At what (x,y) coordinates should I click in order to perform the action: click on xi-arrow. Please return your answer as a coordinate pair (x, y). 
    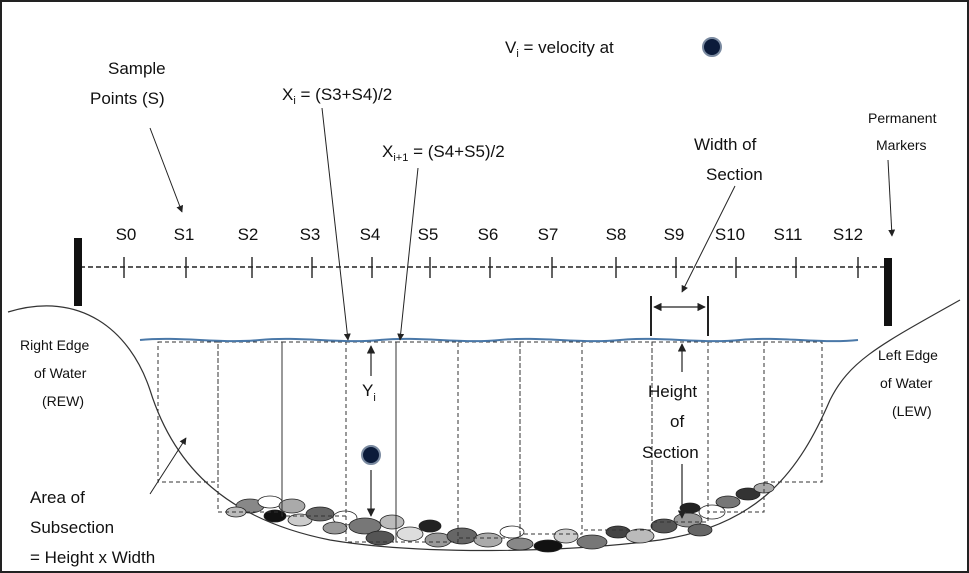
    Looking at the image, I should click on (336, 224).